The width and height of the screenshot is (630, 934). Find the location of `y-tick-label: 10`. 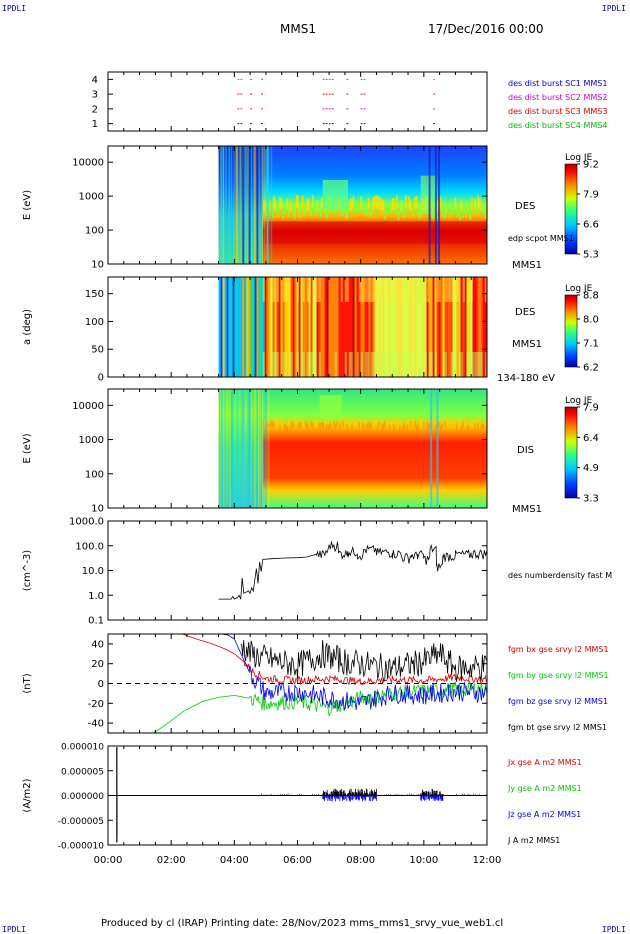

y-tick-label: 10 is located at coordinates (97, 265).